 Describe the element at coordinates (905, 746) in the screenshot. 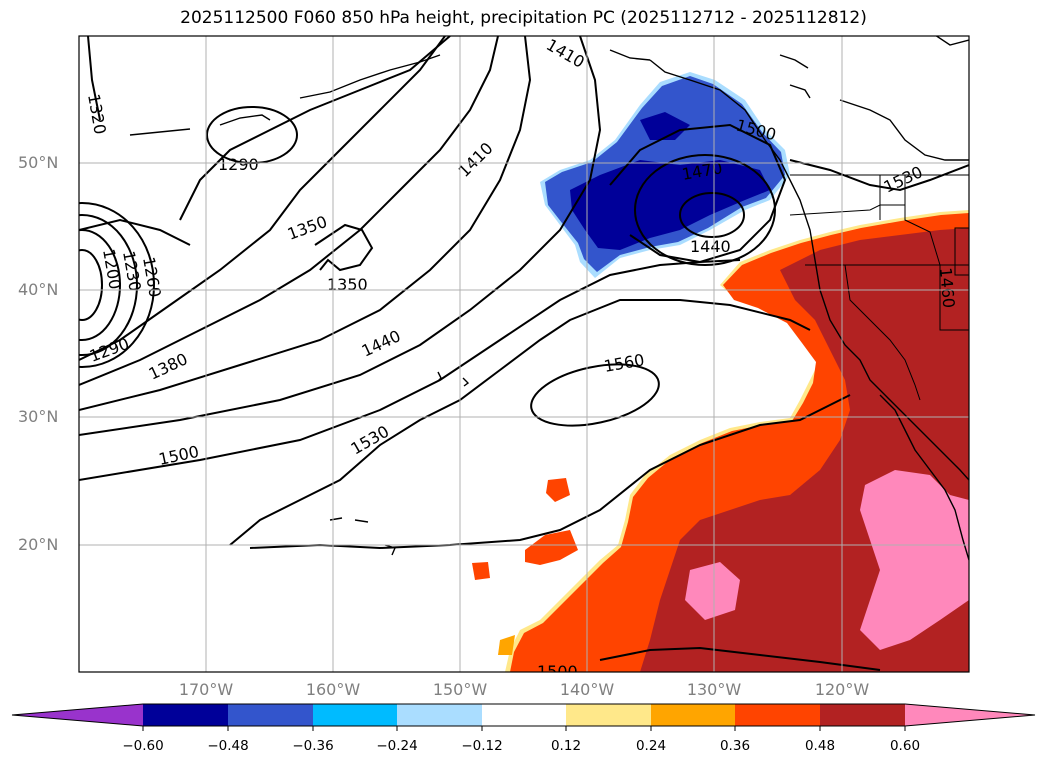

I see `colorbar-tick-label: 0.60` at that location.